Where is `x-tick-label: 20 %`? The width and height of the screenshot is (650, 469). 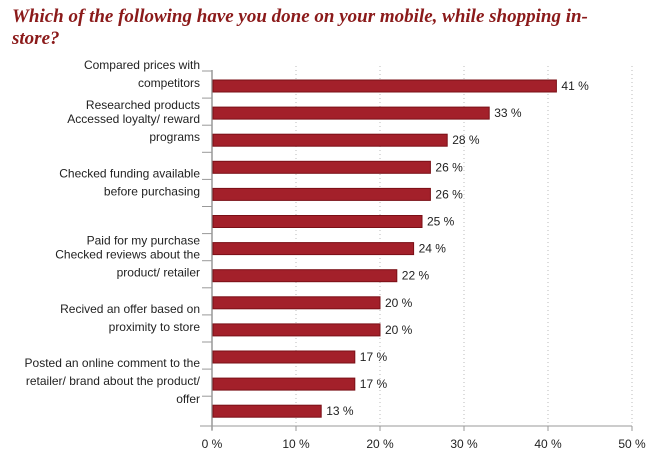
x-tick-label: 20 % is located at coordinates (380, 444).